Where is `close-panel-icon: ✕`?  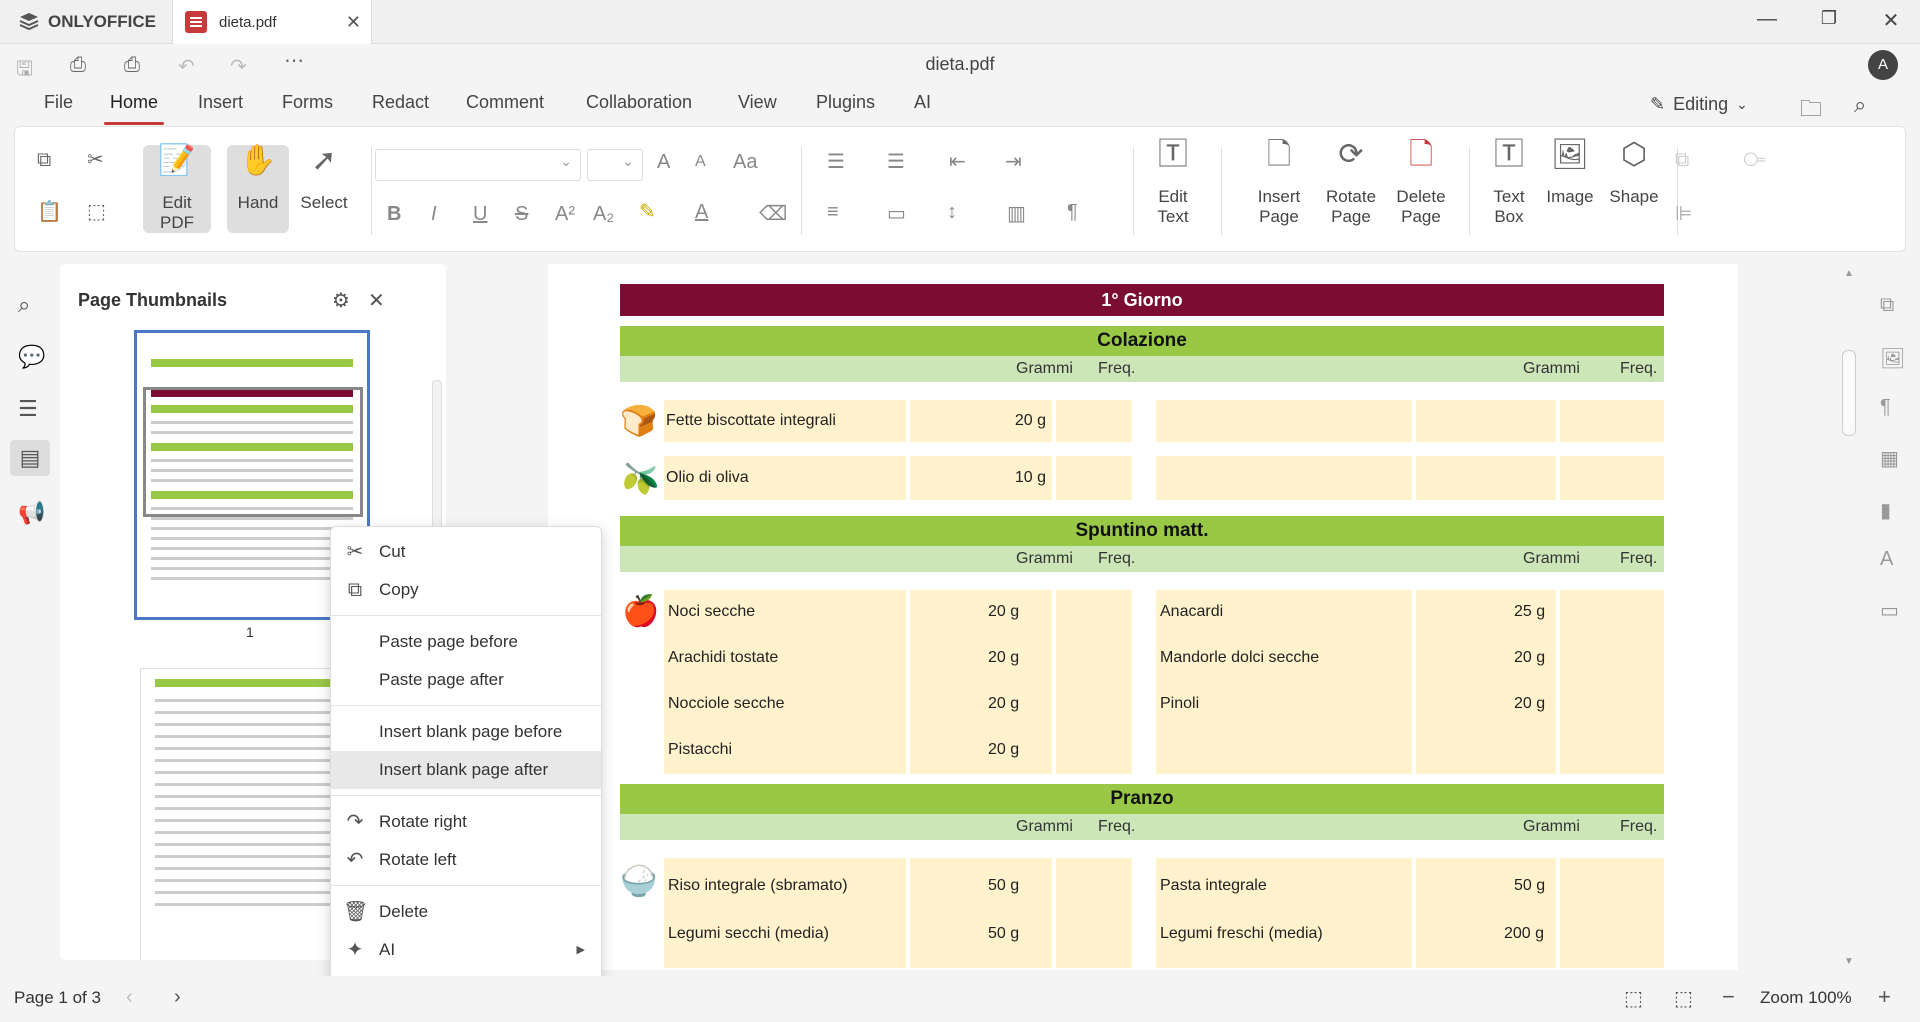
close-panel-icon: ✕ is located at coordinates (376, 301).